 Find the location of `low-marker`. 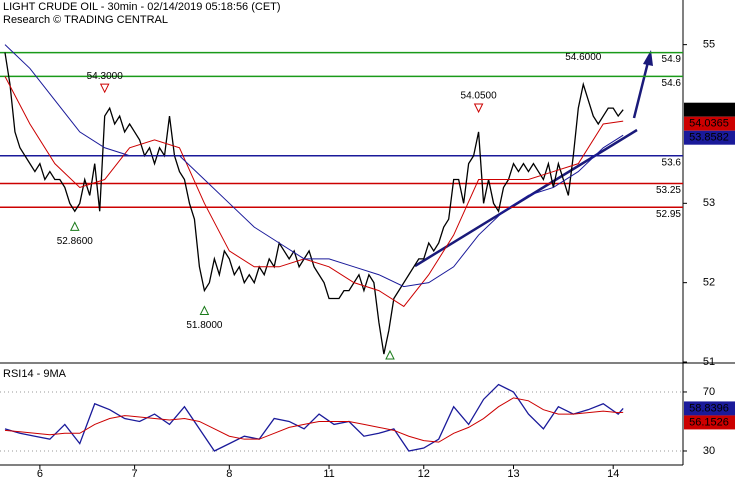

low-marker is located at coordinates (390, 354).